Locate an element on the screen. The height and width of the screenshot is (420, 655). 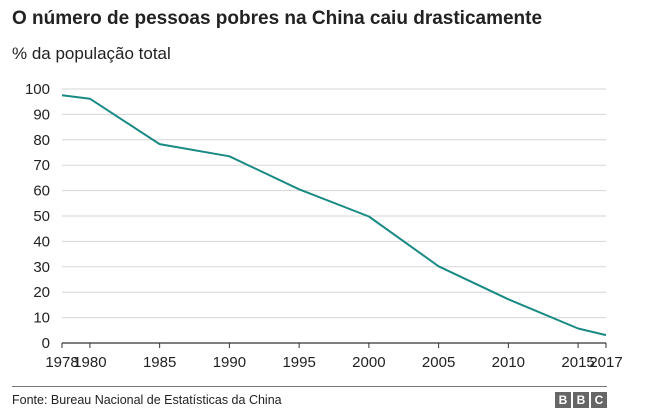
y-tick-label: 60 is located at coordinates (41, 191).